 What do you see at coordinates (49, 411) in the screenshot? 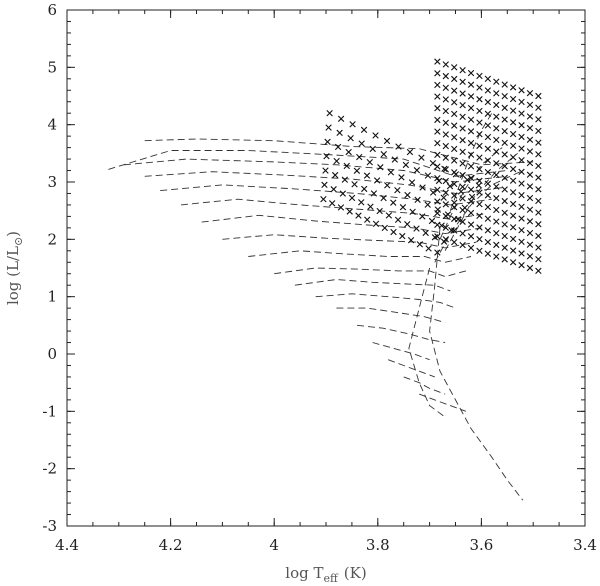
I see `y-tick-label: -1` at bounding box center [49, 411].